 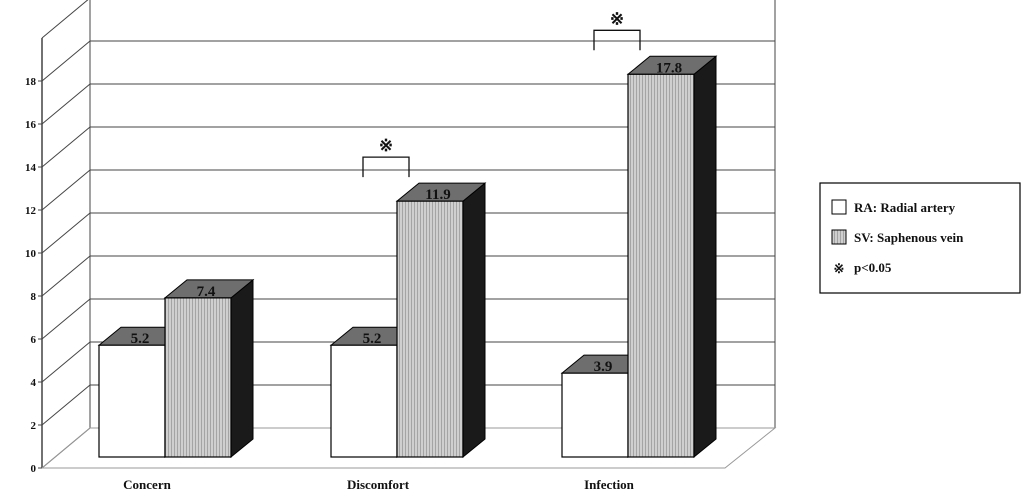 I want to click on significance-markers: ※※, so click(x=501, y=93).